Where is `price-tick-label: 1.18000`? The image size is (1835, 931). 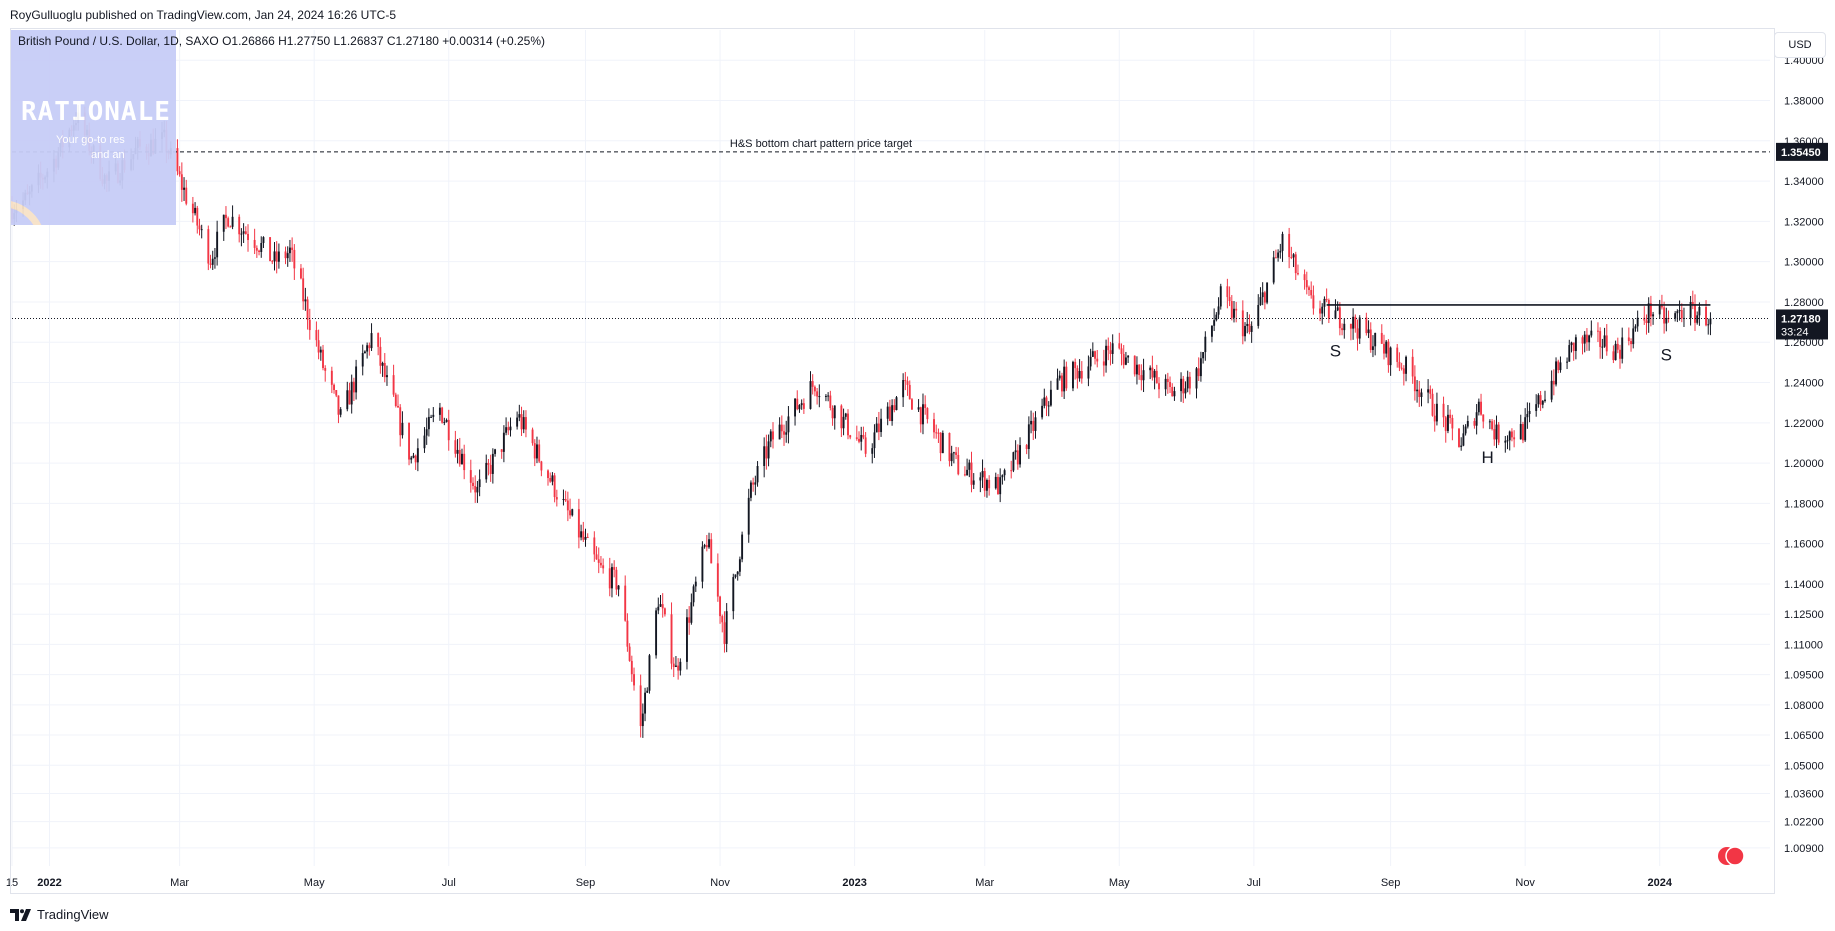
price-tick-label: 1.18000 is located at coordinates (1804, 504).